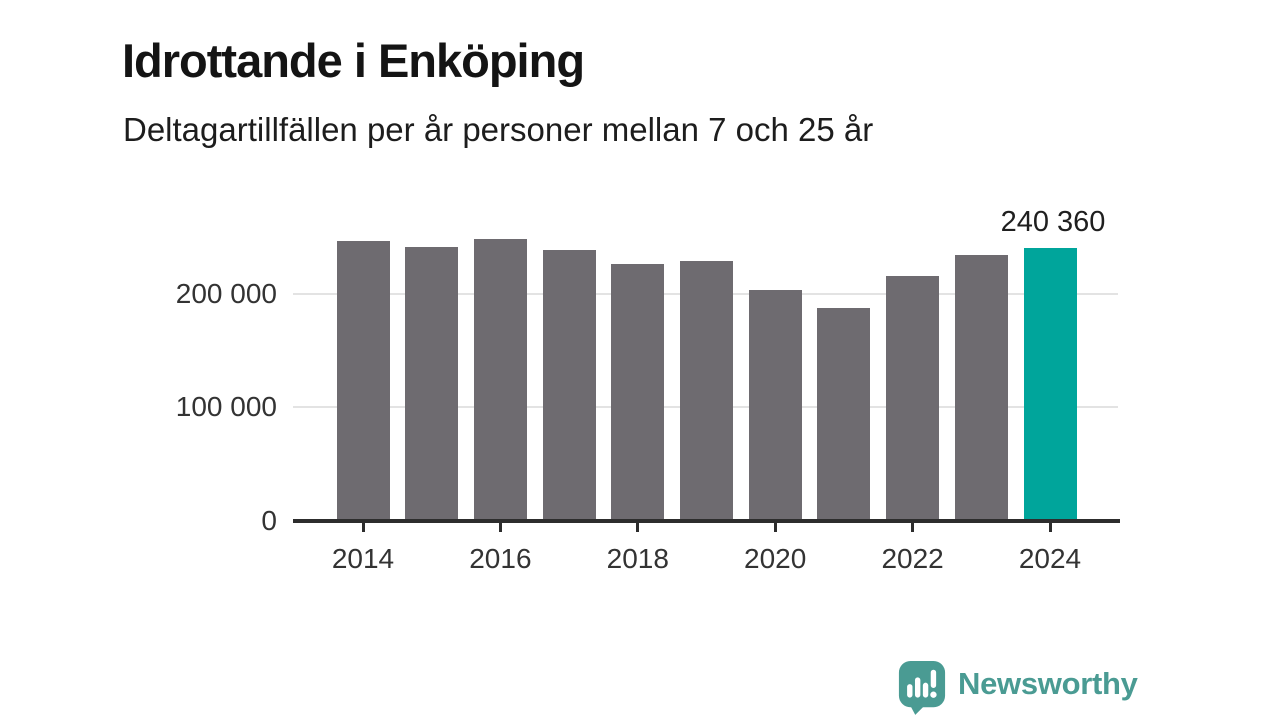 The width and height of the screenshot is (1280, 720). Describe the element at coordinates (363, 381) in the screenshot. I see `bar-2014` at that location.